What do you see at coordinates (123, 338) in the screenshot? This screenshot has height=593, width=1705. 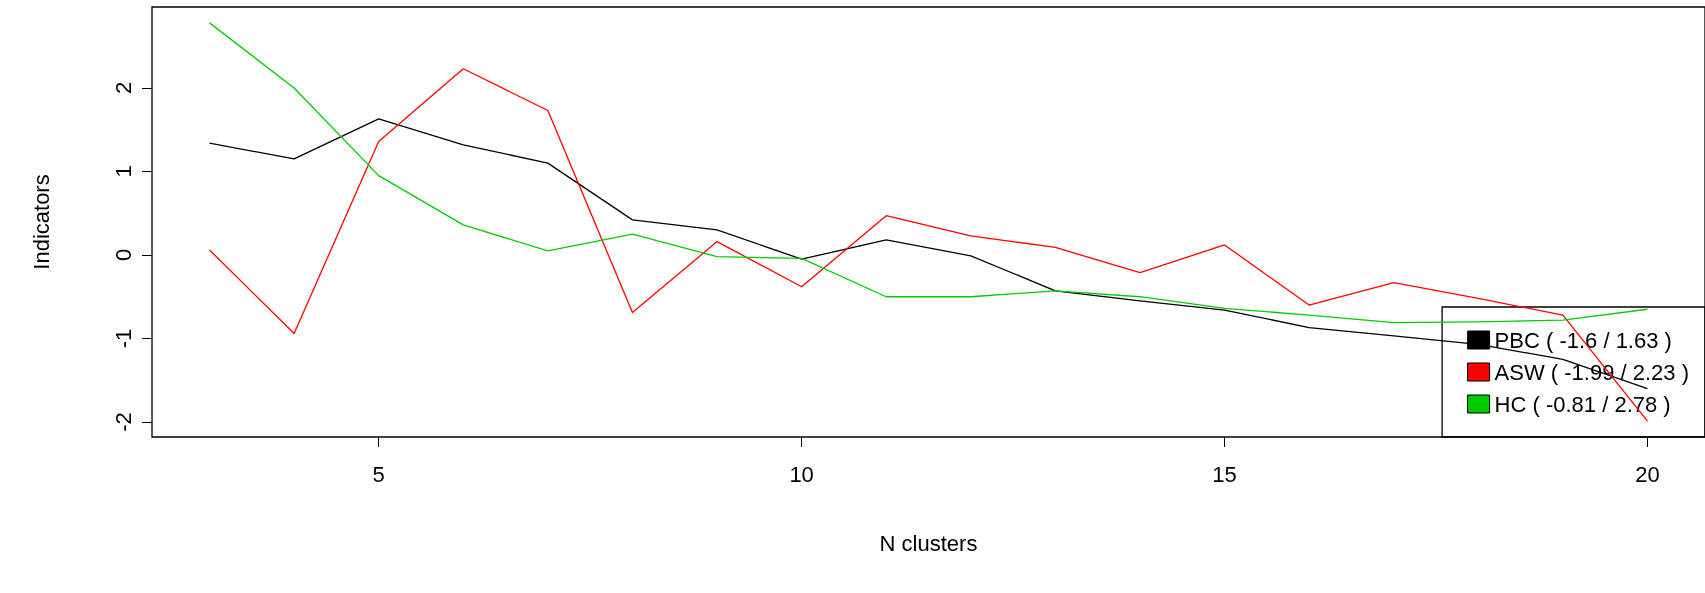 I see `y-tick-label: -1` at bounding box center [123, 338].